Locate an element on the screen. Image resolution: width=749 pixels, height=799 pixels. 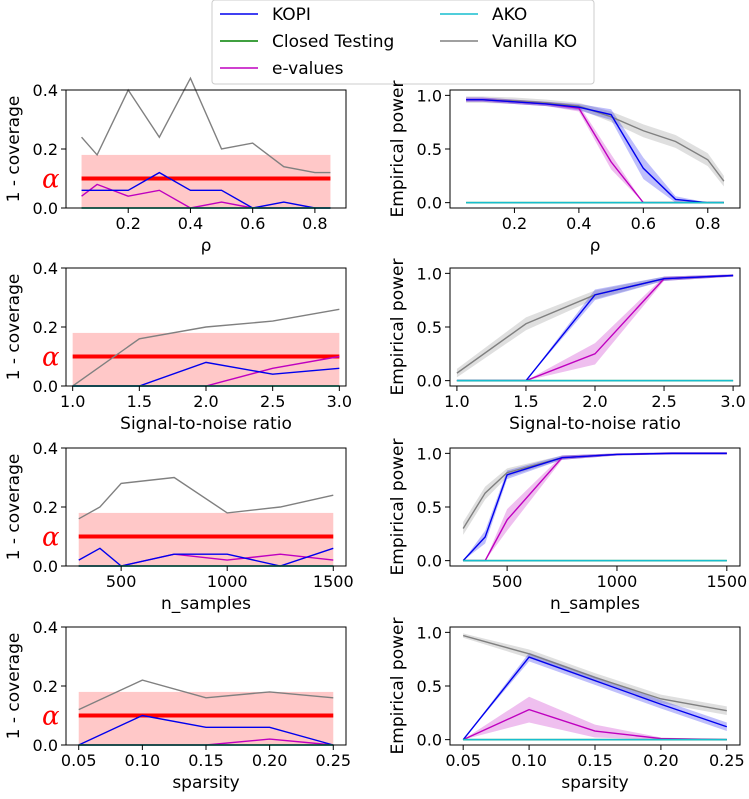
band-vanilla-ko is located at coordinates (595, 141).